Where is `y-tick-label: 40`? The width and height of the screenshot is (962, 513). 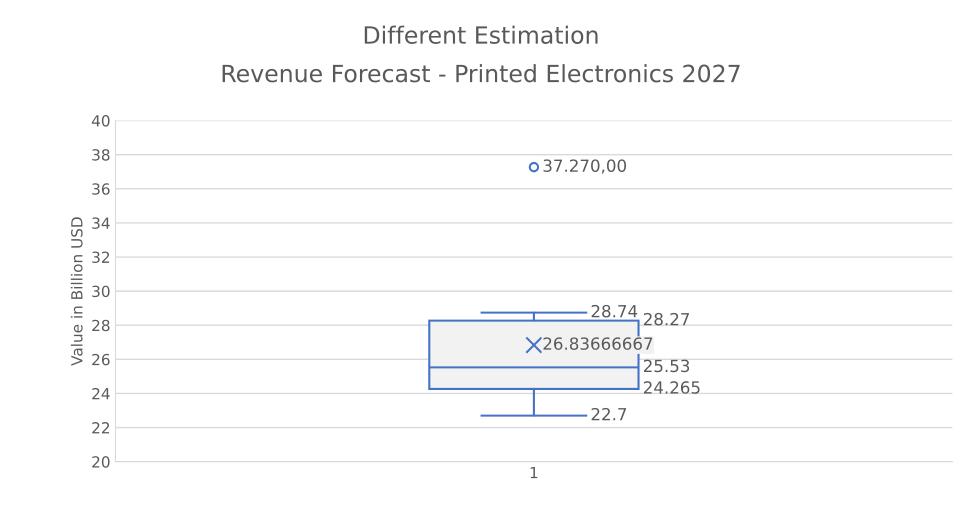 y-tick-label: 40 is located at coordinates (101, 121).